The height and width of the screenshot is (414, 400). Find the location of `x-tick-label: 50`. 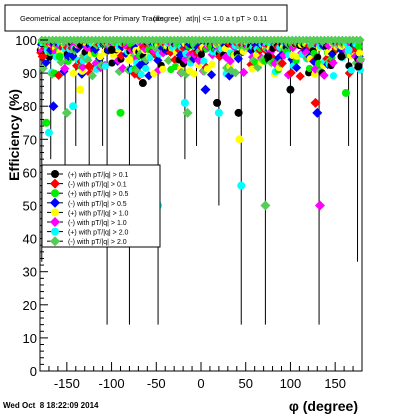

x-tick-label: 50 is located at coordinates (245, 383).